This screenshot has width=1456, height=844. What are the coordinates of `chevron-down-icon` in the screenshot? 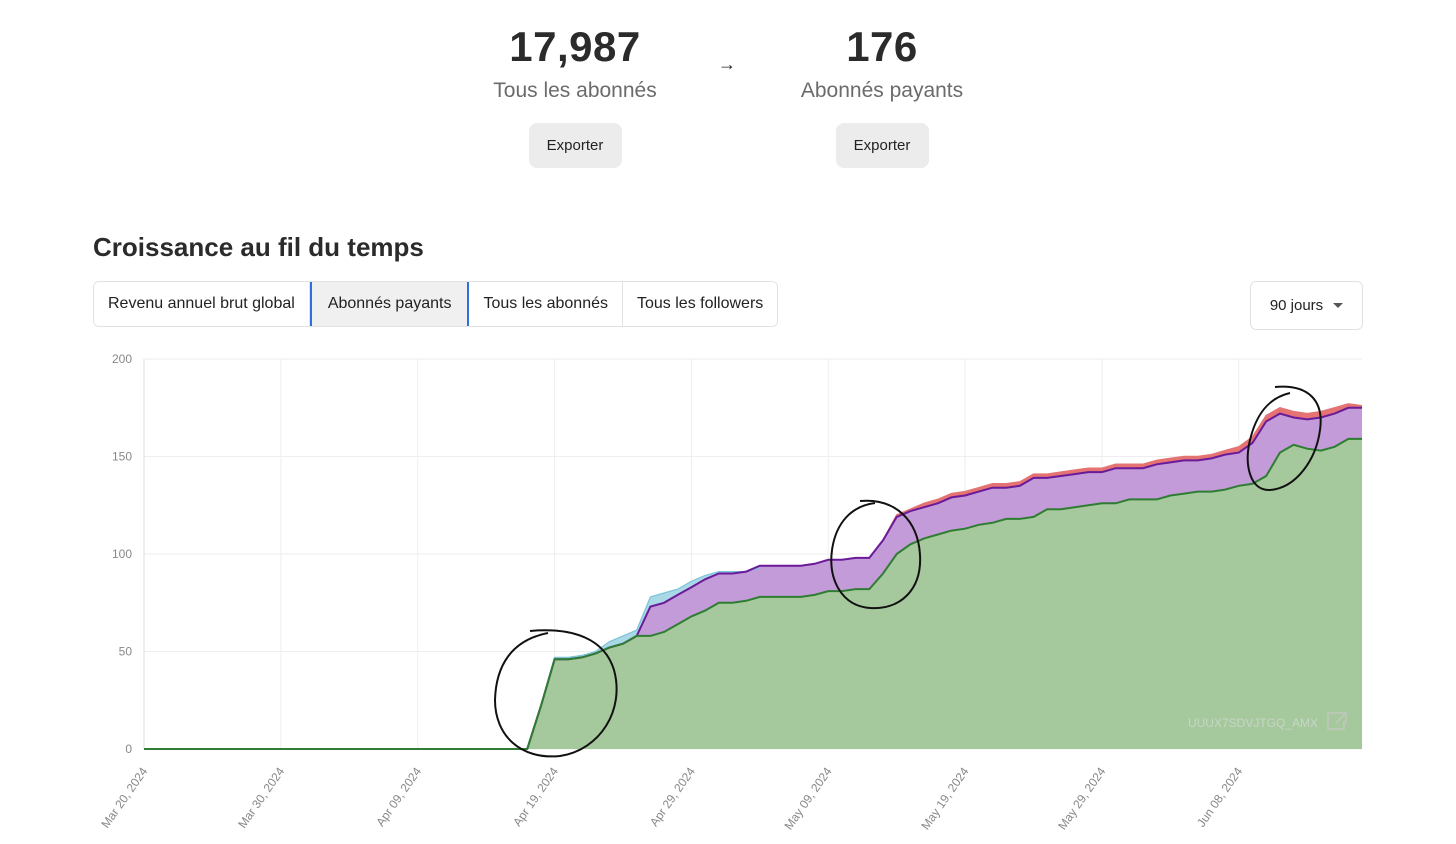 It's located at (1338, 305).